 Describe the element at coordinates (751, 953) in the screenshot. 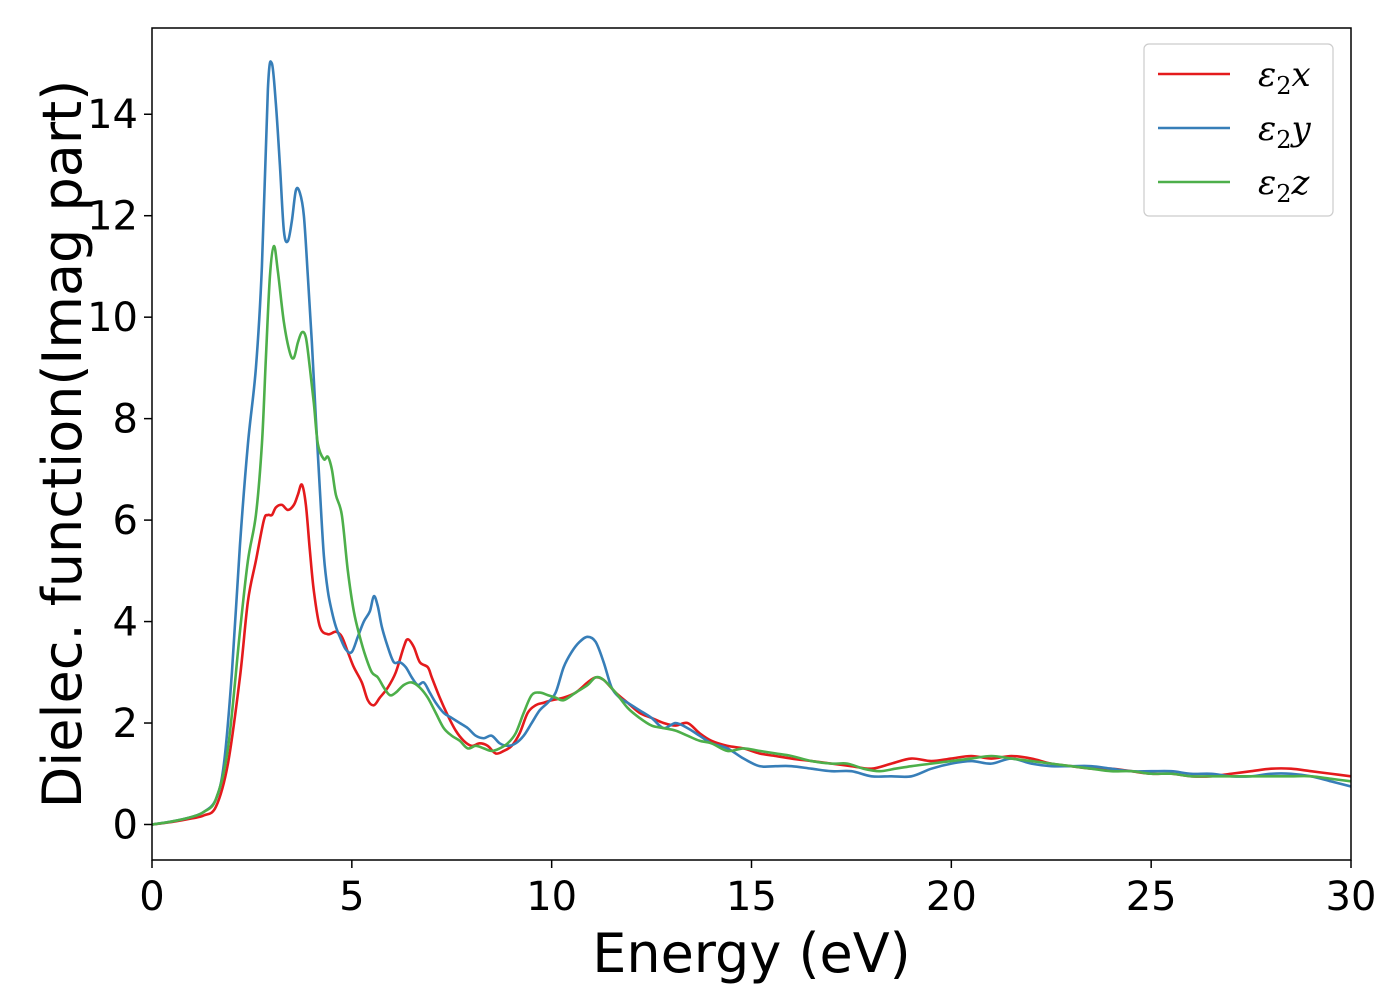

I see `x-axis-title: Energy (eV)` at that location.